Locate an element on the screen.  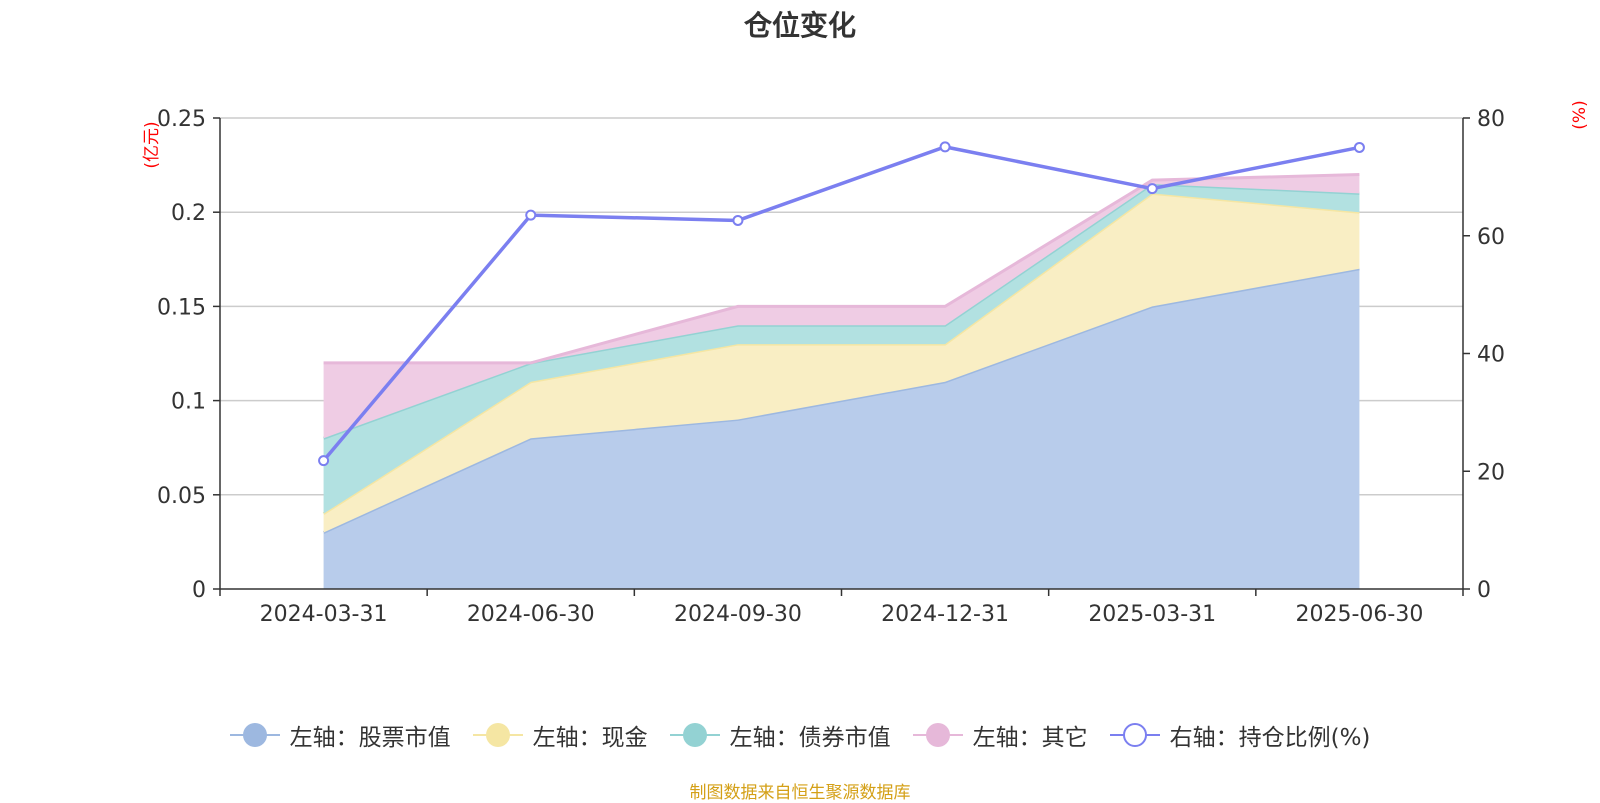
x-axis-tick-label: 2024-09-30 is located at coordinates (738, 614).